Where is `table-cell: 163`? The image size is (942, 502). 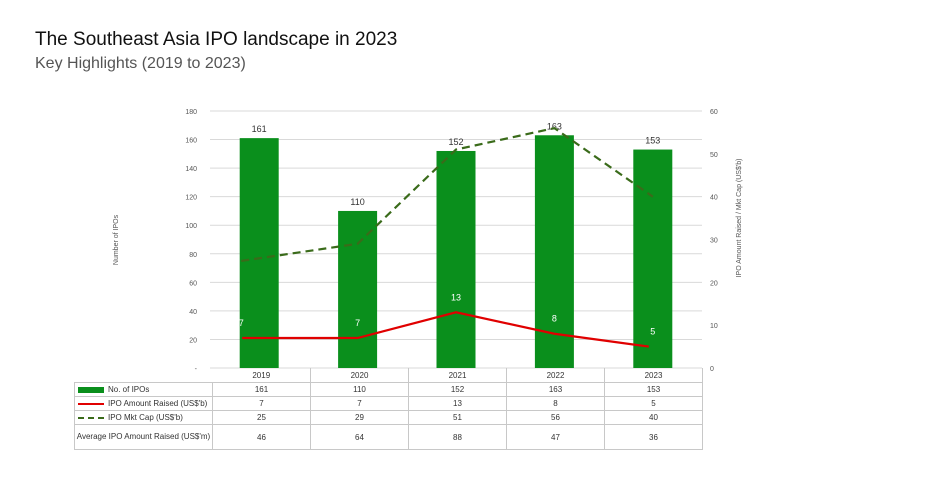
table-cell: 163 is located at coordinates (555, 389).